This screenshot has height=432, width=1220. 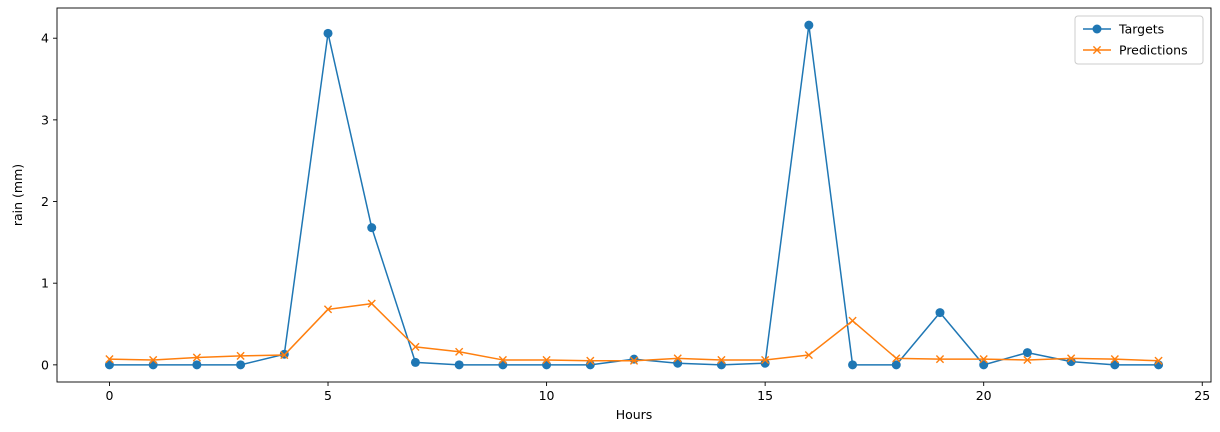 I want to click on legend: Targets Predictions, so click(x=1139, y=40).